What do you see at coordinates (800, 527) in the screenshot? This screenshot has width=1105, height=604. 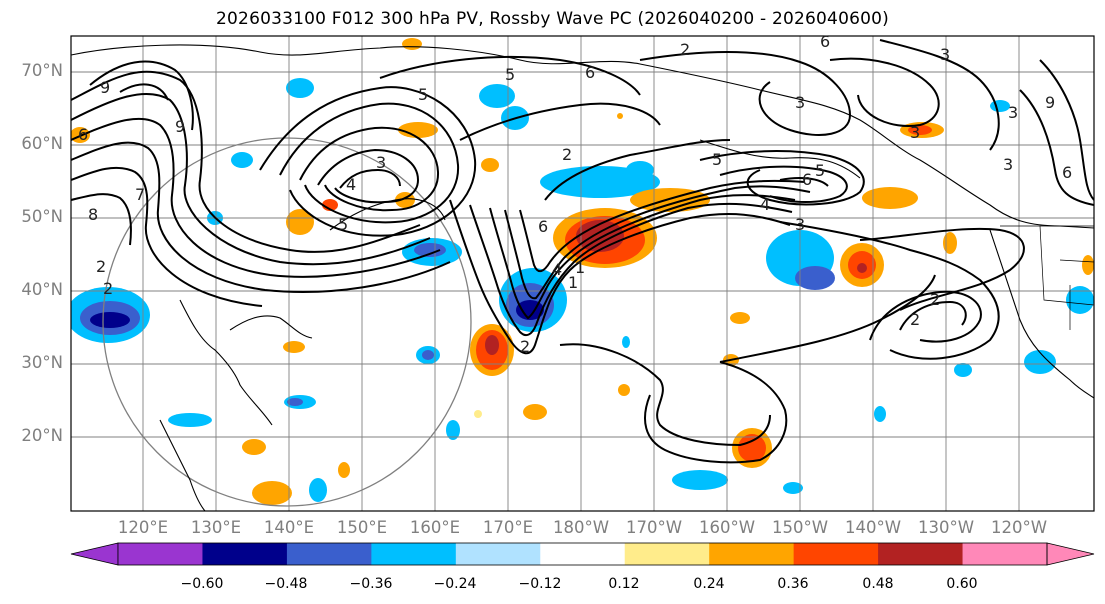 I see `lon-label: 150°W` at bounding box center [800, 527].